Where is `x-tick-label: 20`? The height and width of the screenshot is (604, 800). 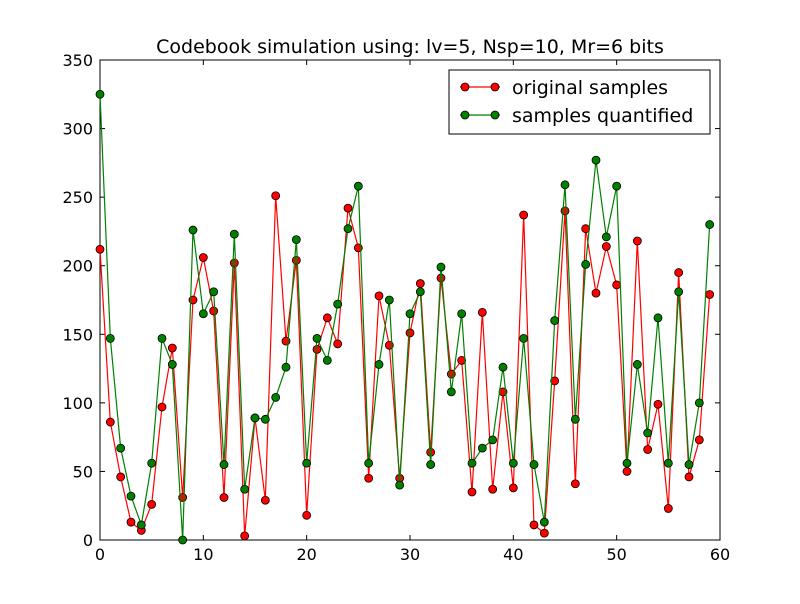
x-tick-label: 20 is located at coordinates (306, 554).